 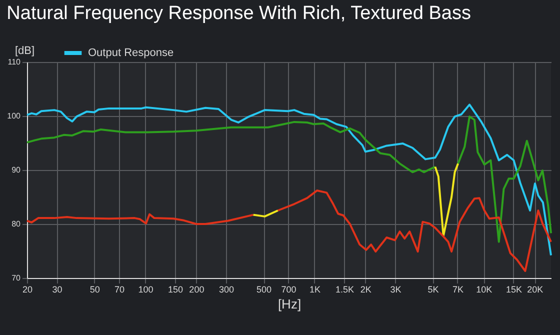 What do you see at coordinates (95, 289) in the screenshot?
I see `x-tick-label: 50` at bounding box center [95, 289].